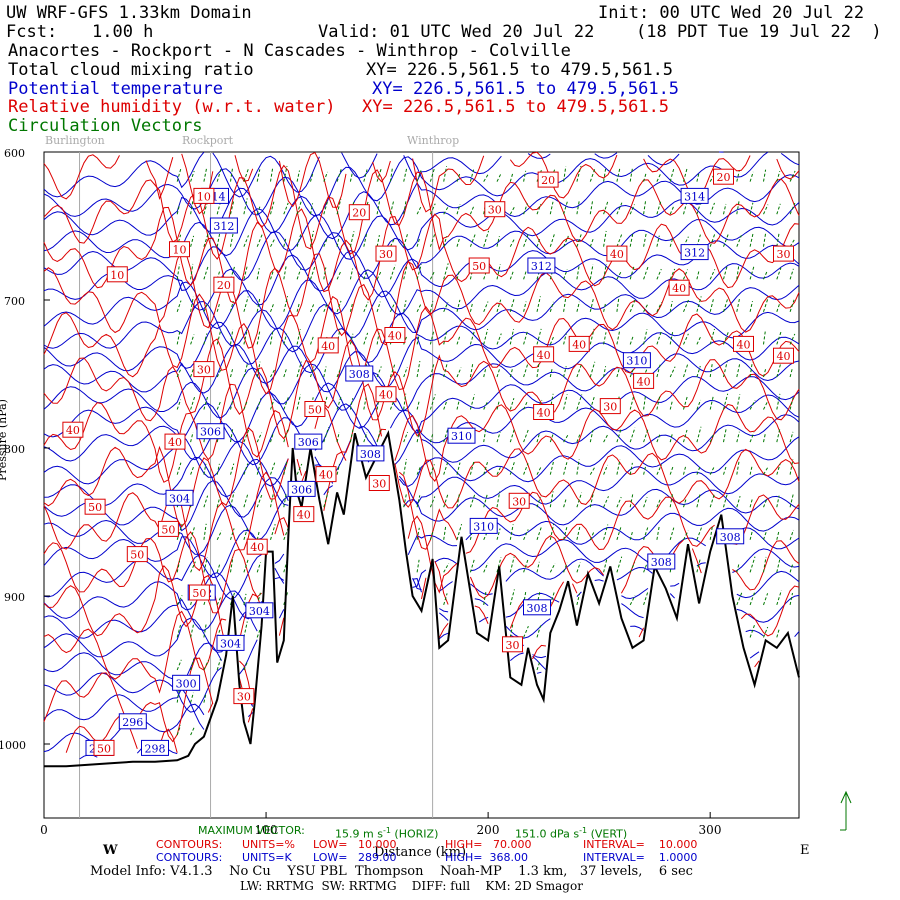 This screenshot has width=900, height=900. I want to click on rh-label: 20, so click(359, 213).